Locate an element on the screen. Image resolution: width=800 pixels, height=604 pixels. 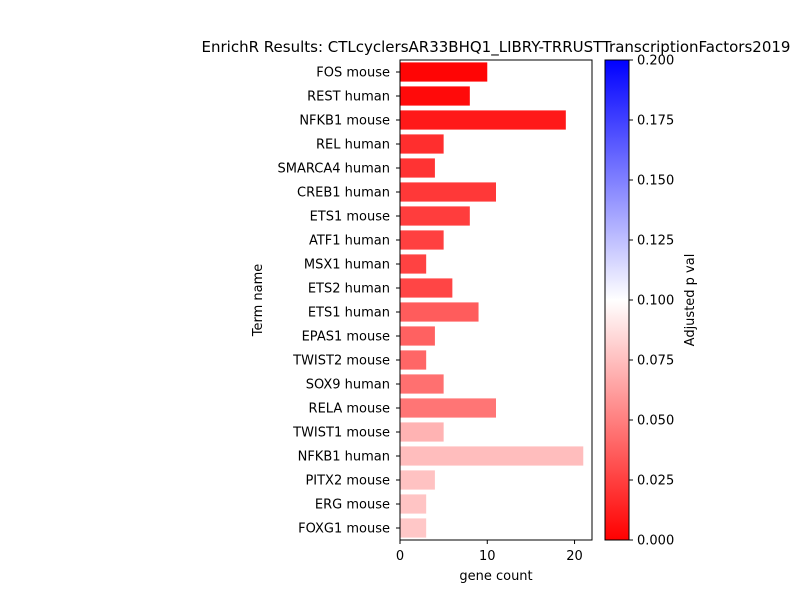
y-tick-label: SOX9 human is located at coordinates (348, 385).